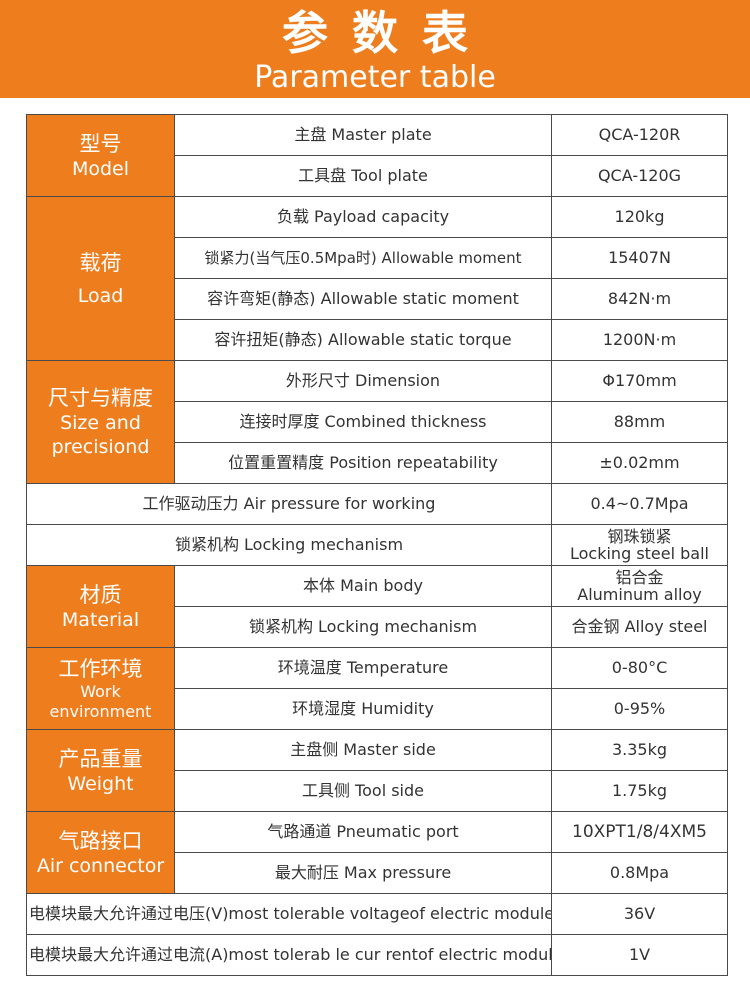 The width and height of the screenshot is (750, 1000). Describe the element at coordinates (363, 176) in the screenshot. I see `param-label: 工具盘 Tool plate` at that location.